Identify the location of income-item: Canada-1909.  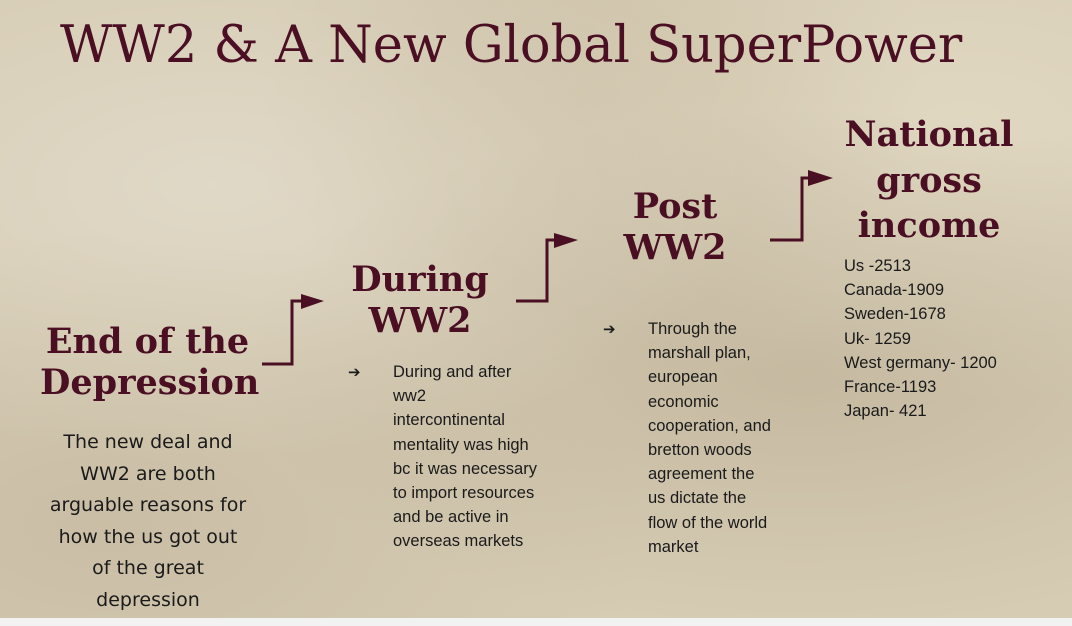
(894, 290).